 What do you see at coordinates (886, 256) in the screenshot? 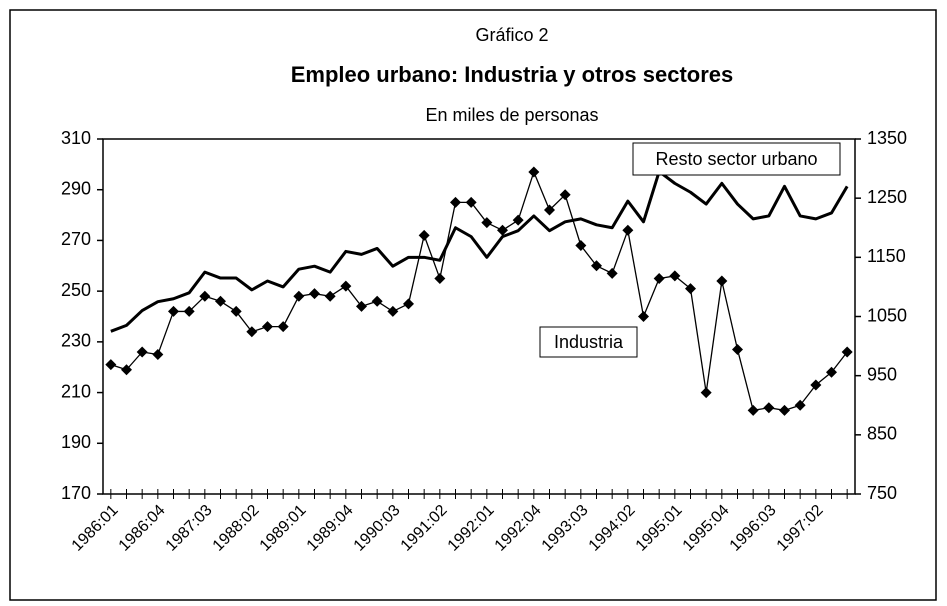
I see `y2-tick-label: 1150` at bounding box center [886, 256].